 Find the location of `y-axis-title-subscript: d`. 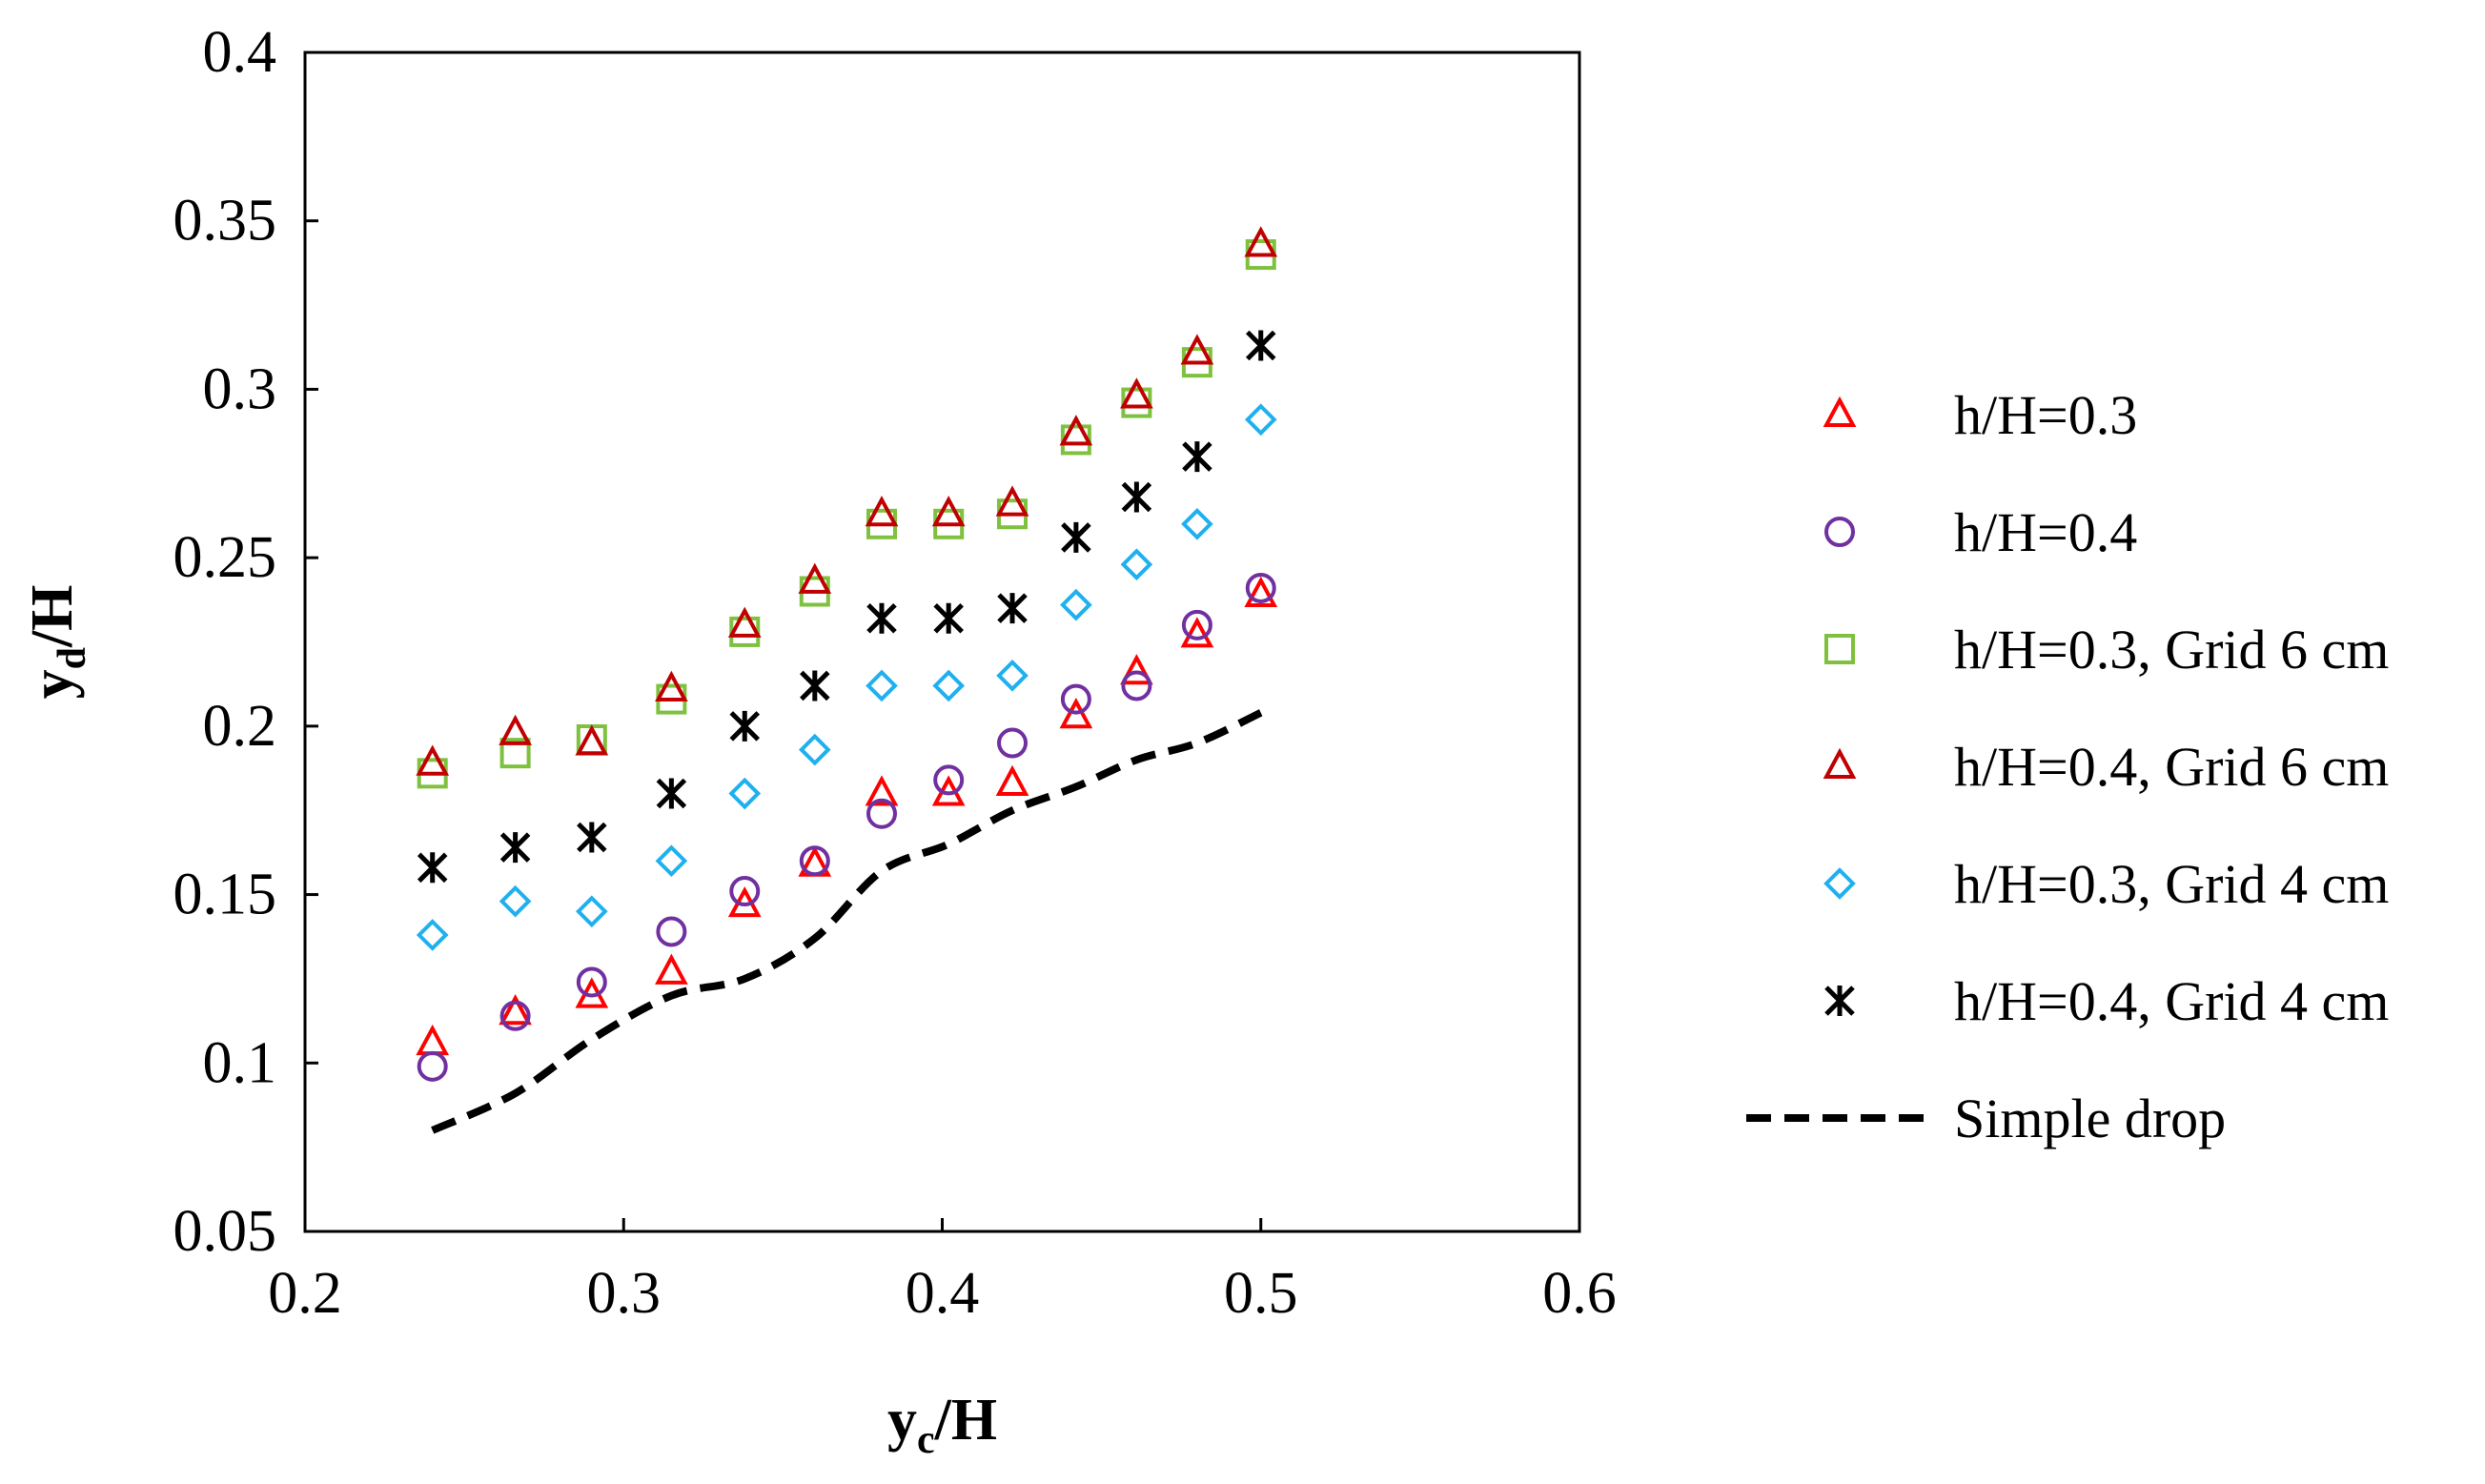

y-axis-title-subscript: d is located at coordinates (72, 658).